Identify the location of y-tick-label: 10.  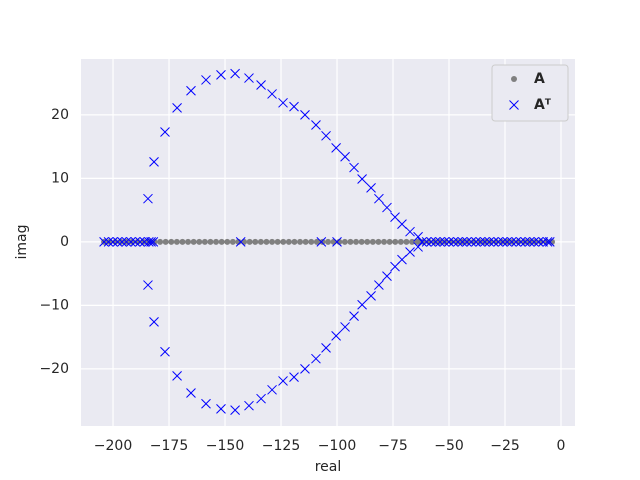
(60, 178).